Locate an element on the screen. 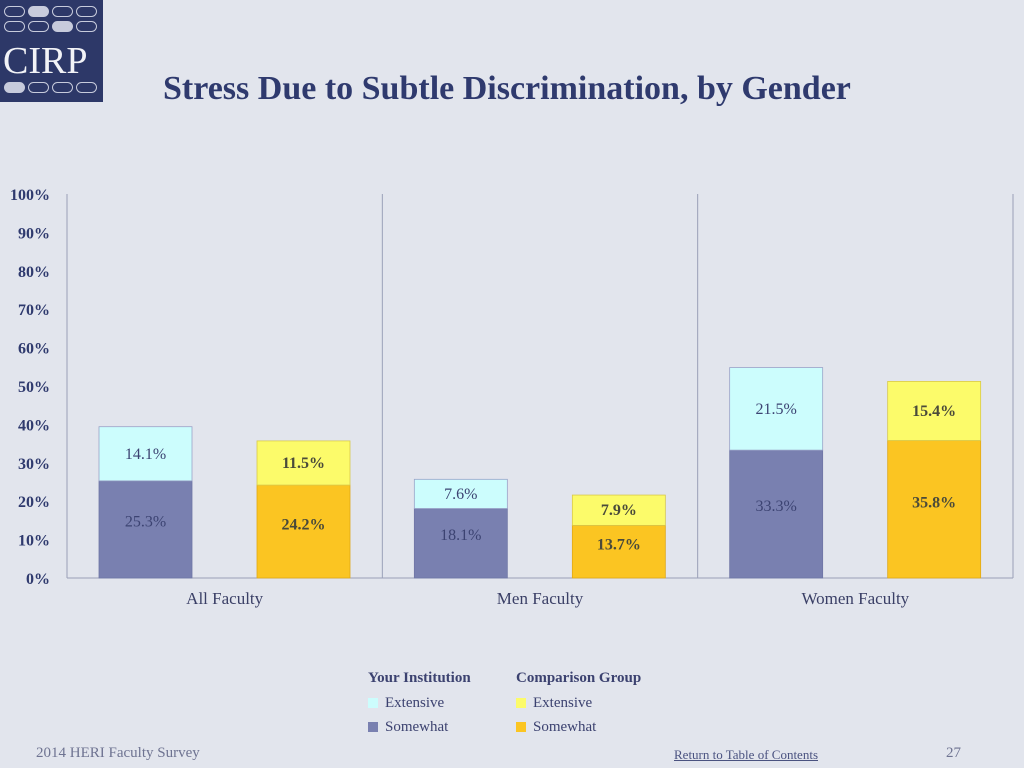 Image resolution: width=1024 pixels, height=768 pixels. legend-inst-header: Your Institution is located at coordinates (419, 678).